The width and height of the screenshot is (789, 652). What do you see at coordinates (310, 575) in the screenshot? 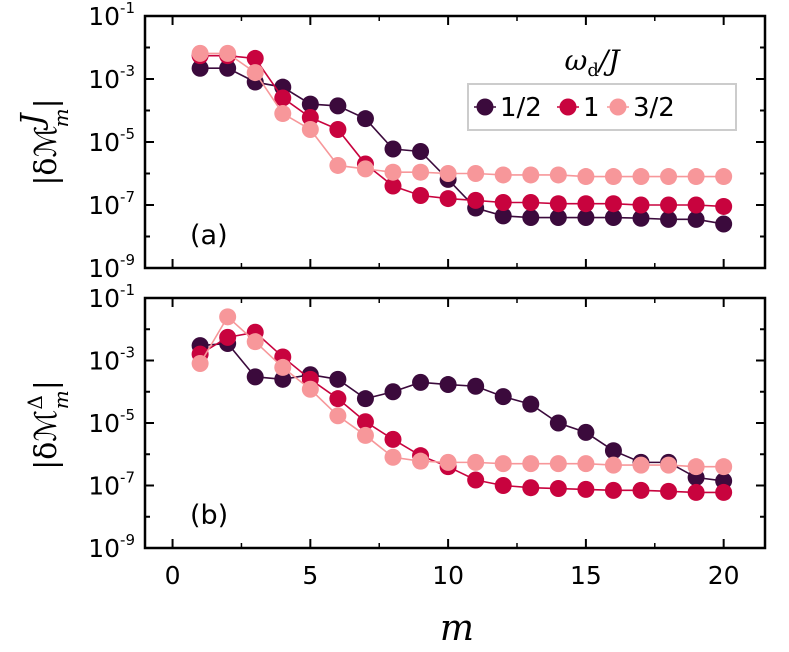
I see `x-tick-label: 5` at bounding box center [310, 575].